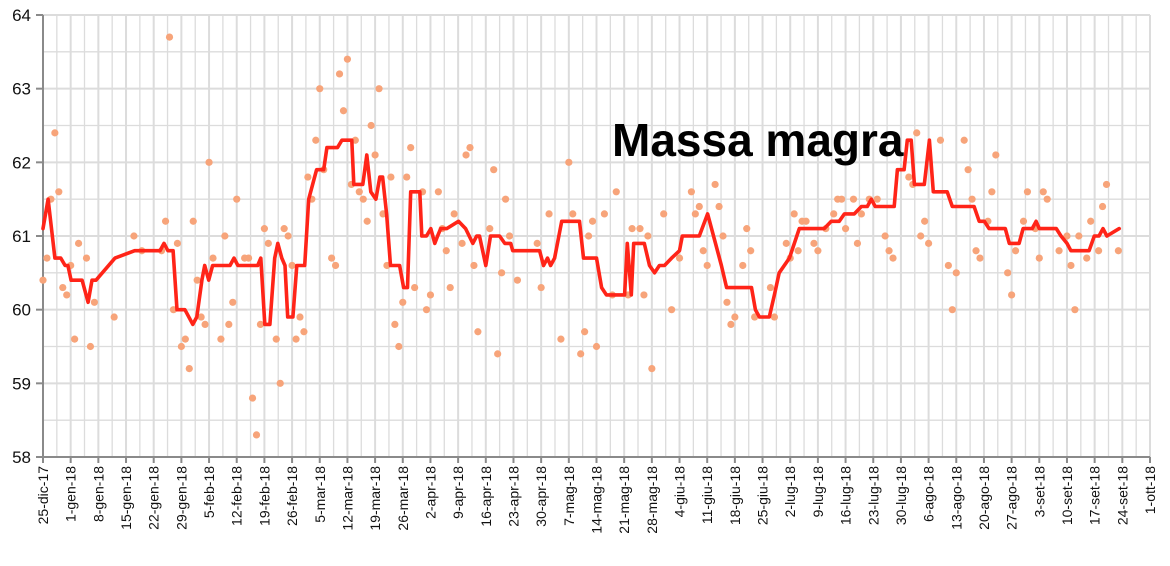 Image resolution: width=1170 pixels, height=566 pixels. Describe the element at coordinates (486, 496) in the screenshot. I see `x-tick-label: 16-apr-18` at that location.